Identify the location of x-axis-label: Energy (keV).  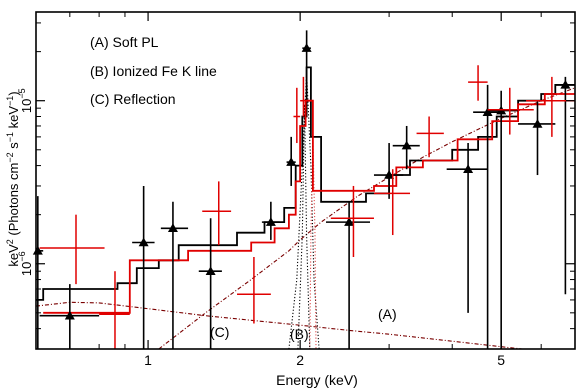
(317, 380).